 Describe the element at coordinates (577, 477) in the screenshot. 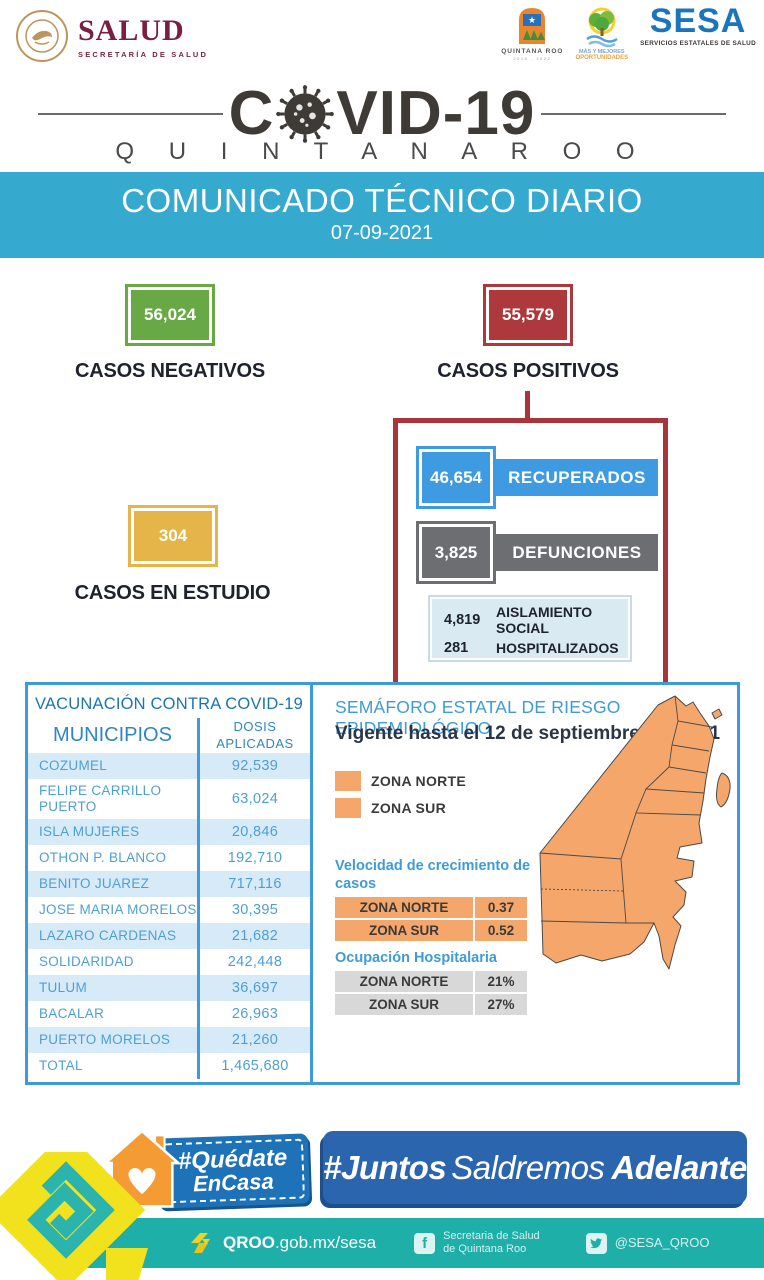

I see `recovered-label-bar: RECUPERADOS` at that location.